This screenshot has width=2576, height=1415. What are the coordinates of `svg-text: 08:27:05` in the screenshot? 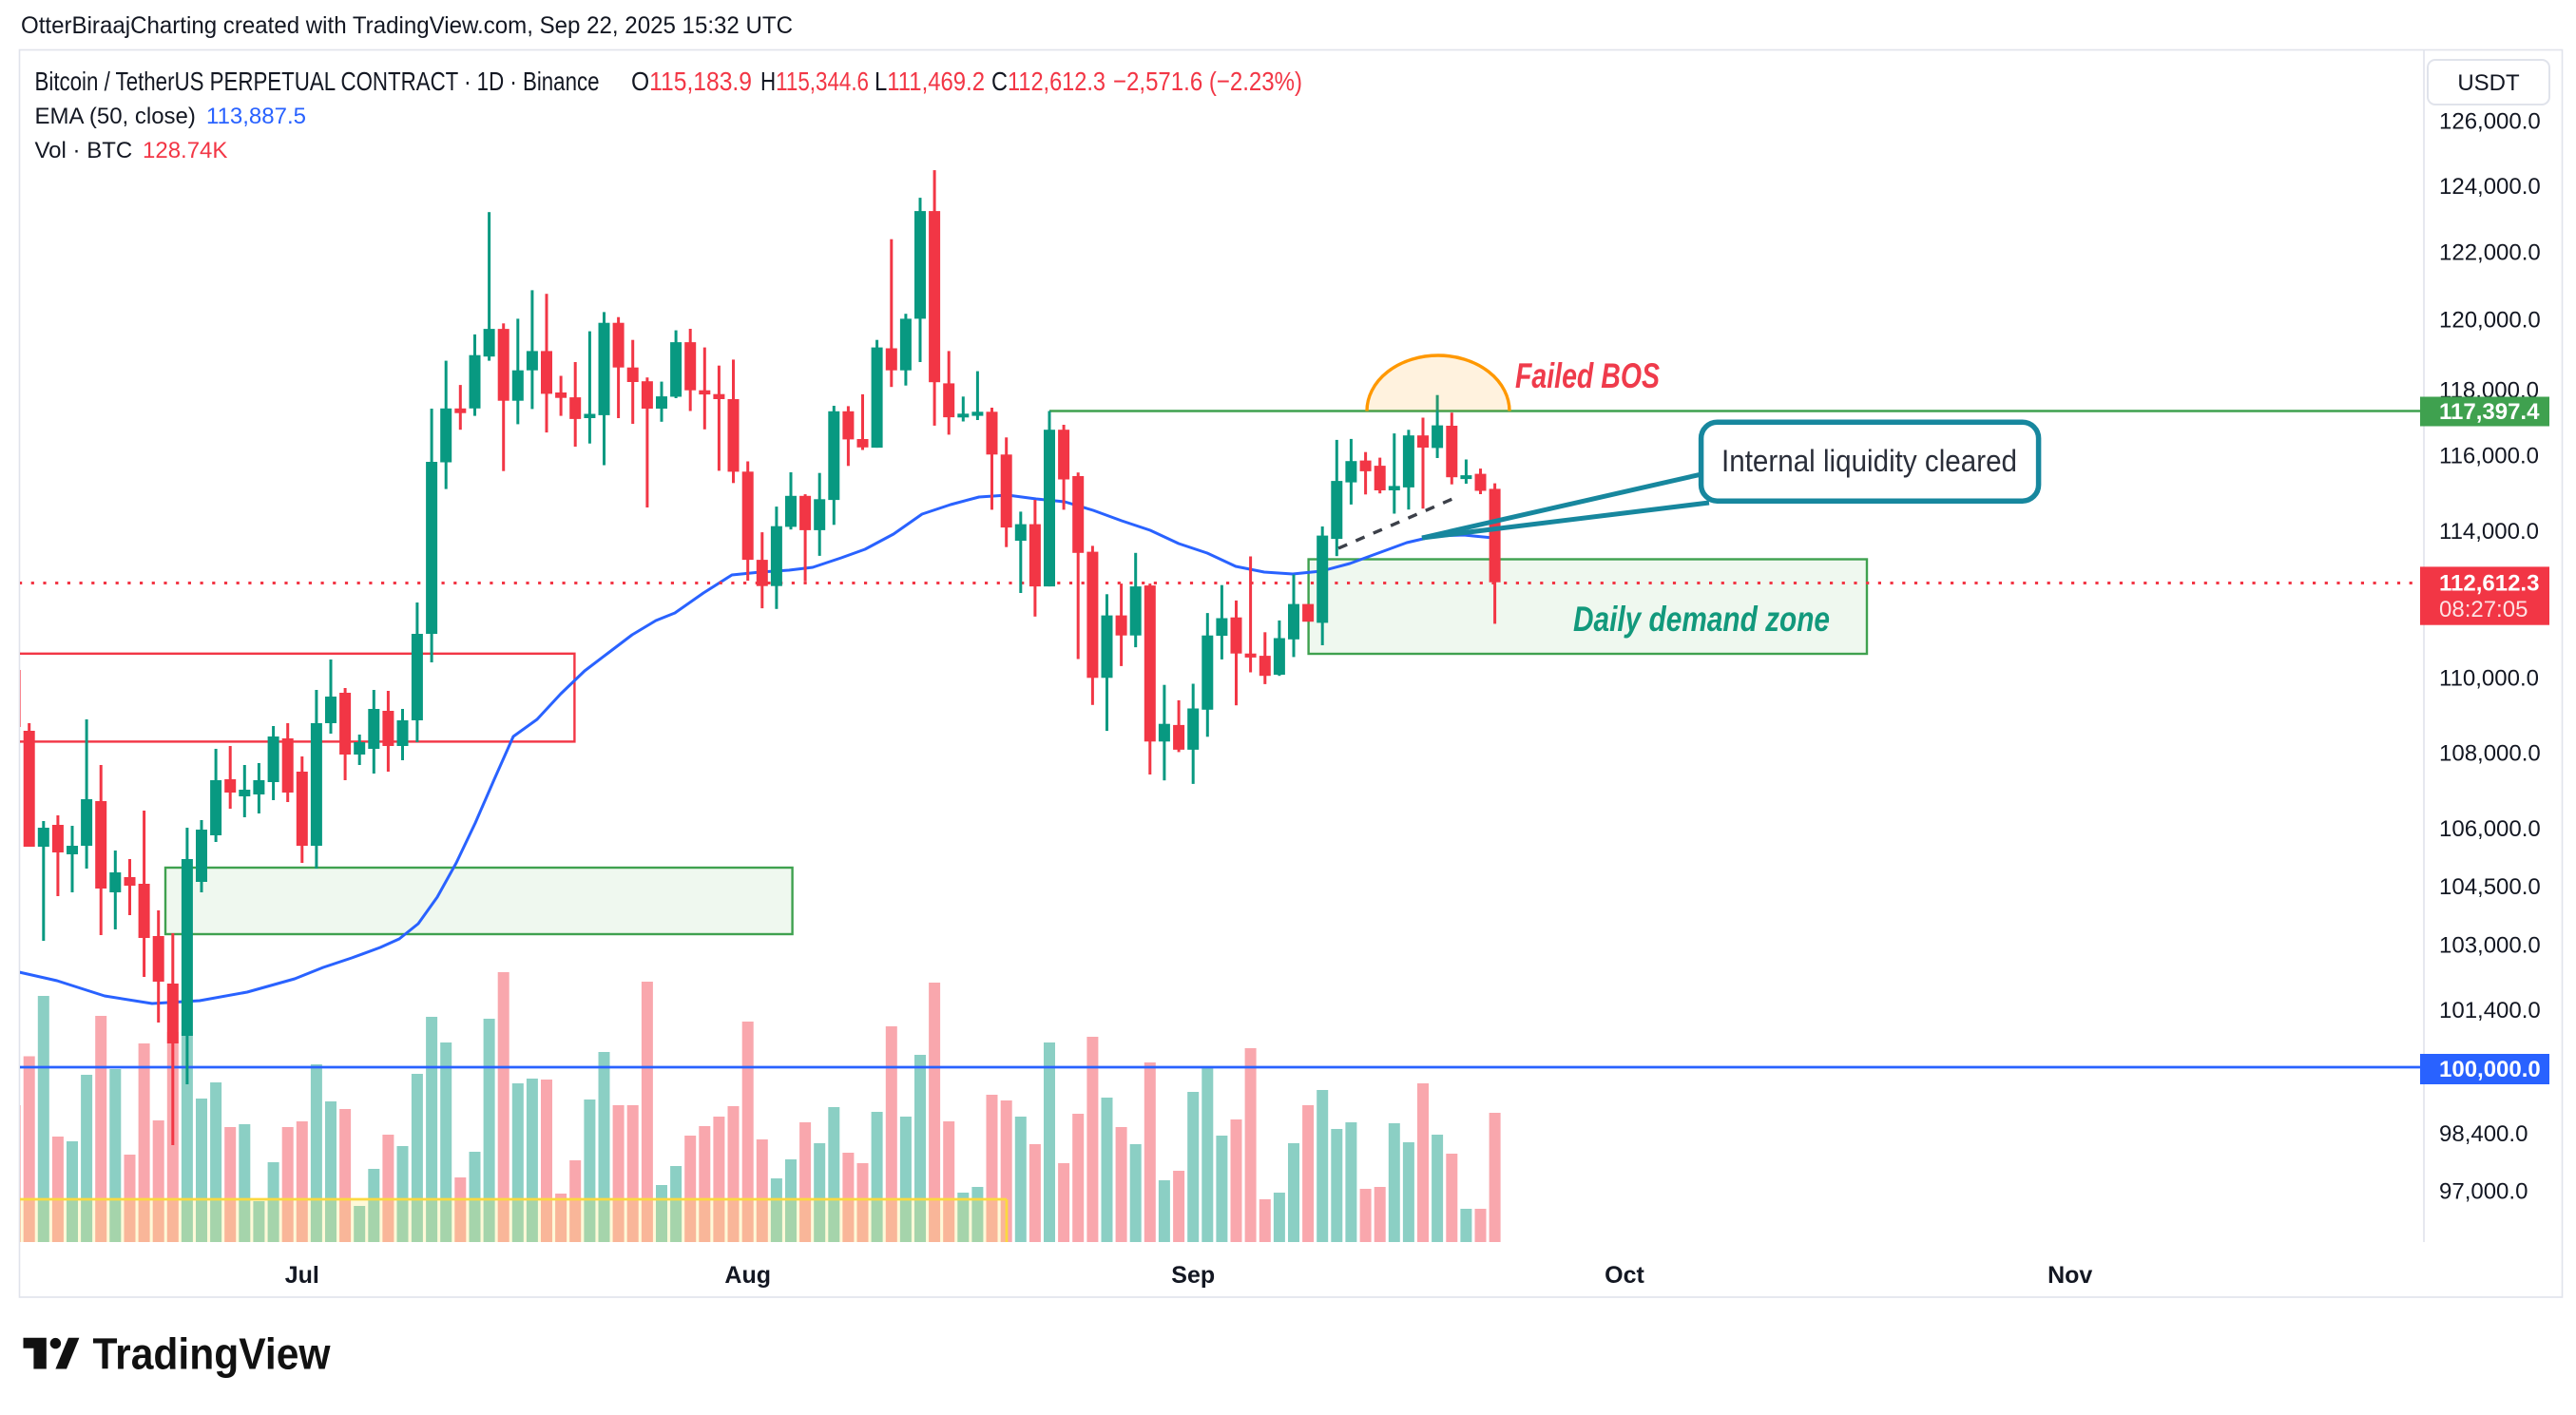 It's located at (2484, 609).